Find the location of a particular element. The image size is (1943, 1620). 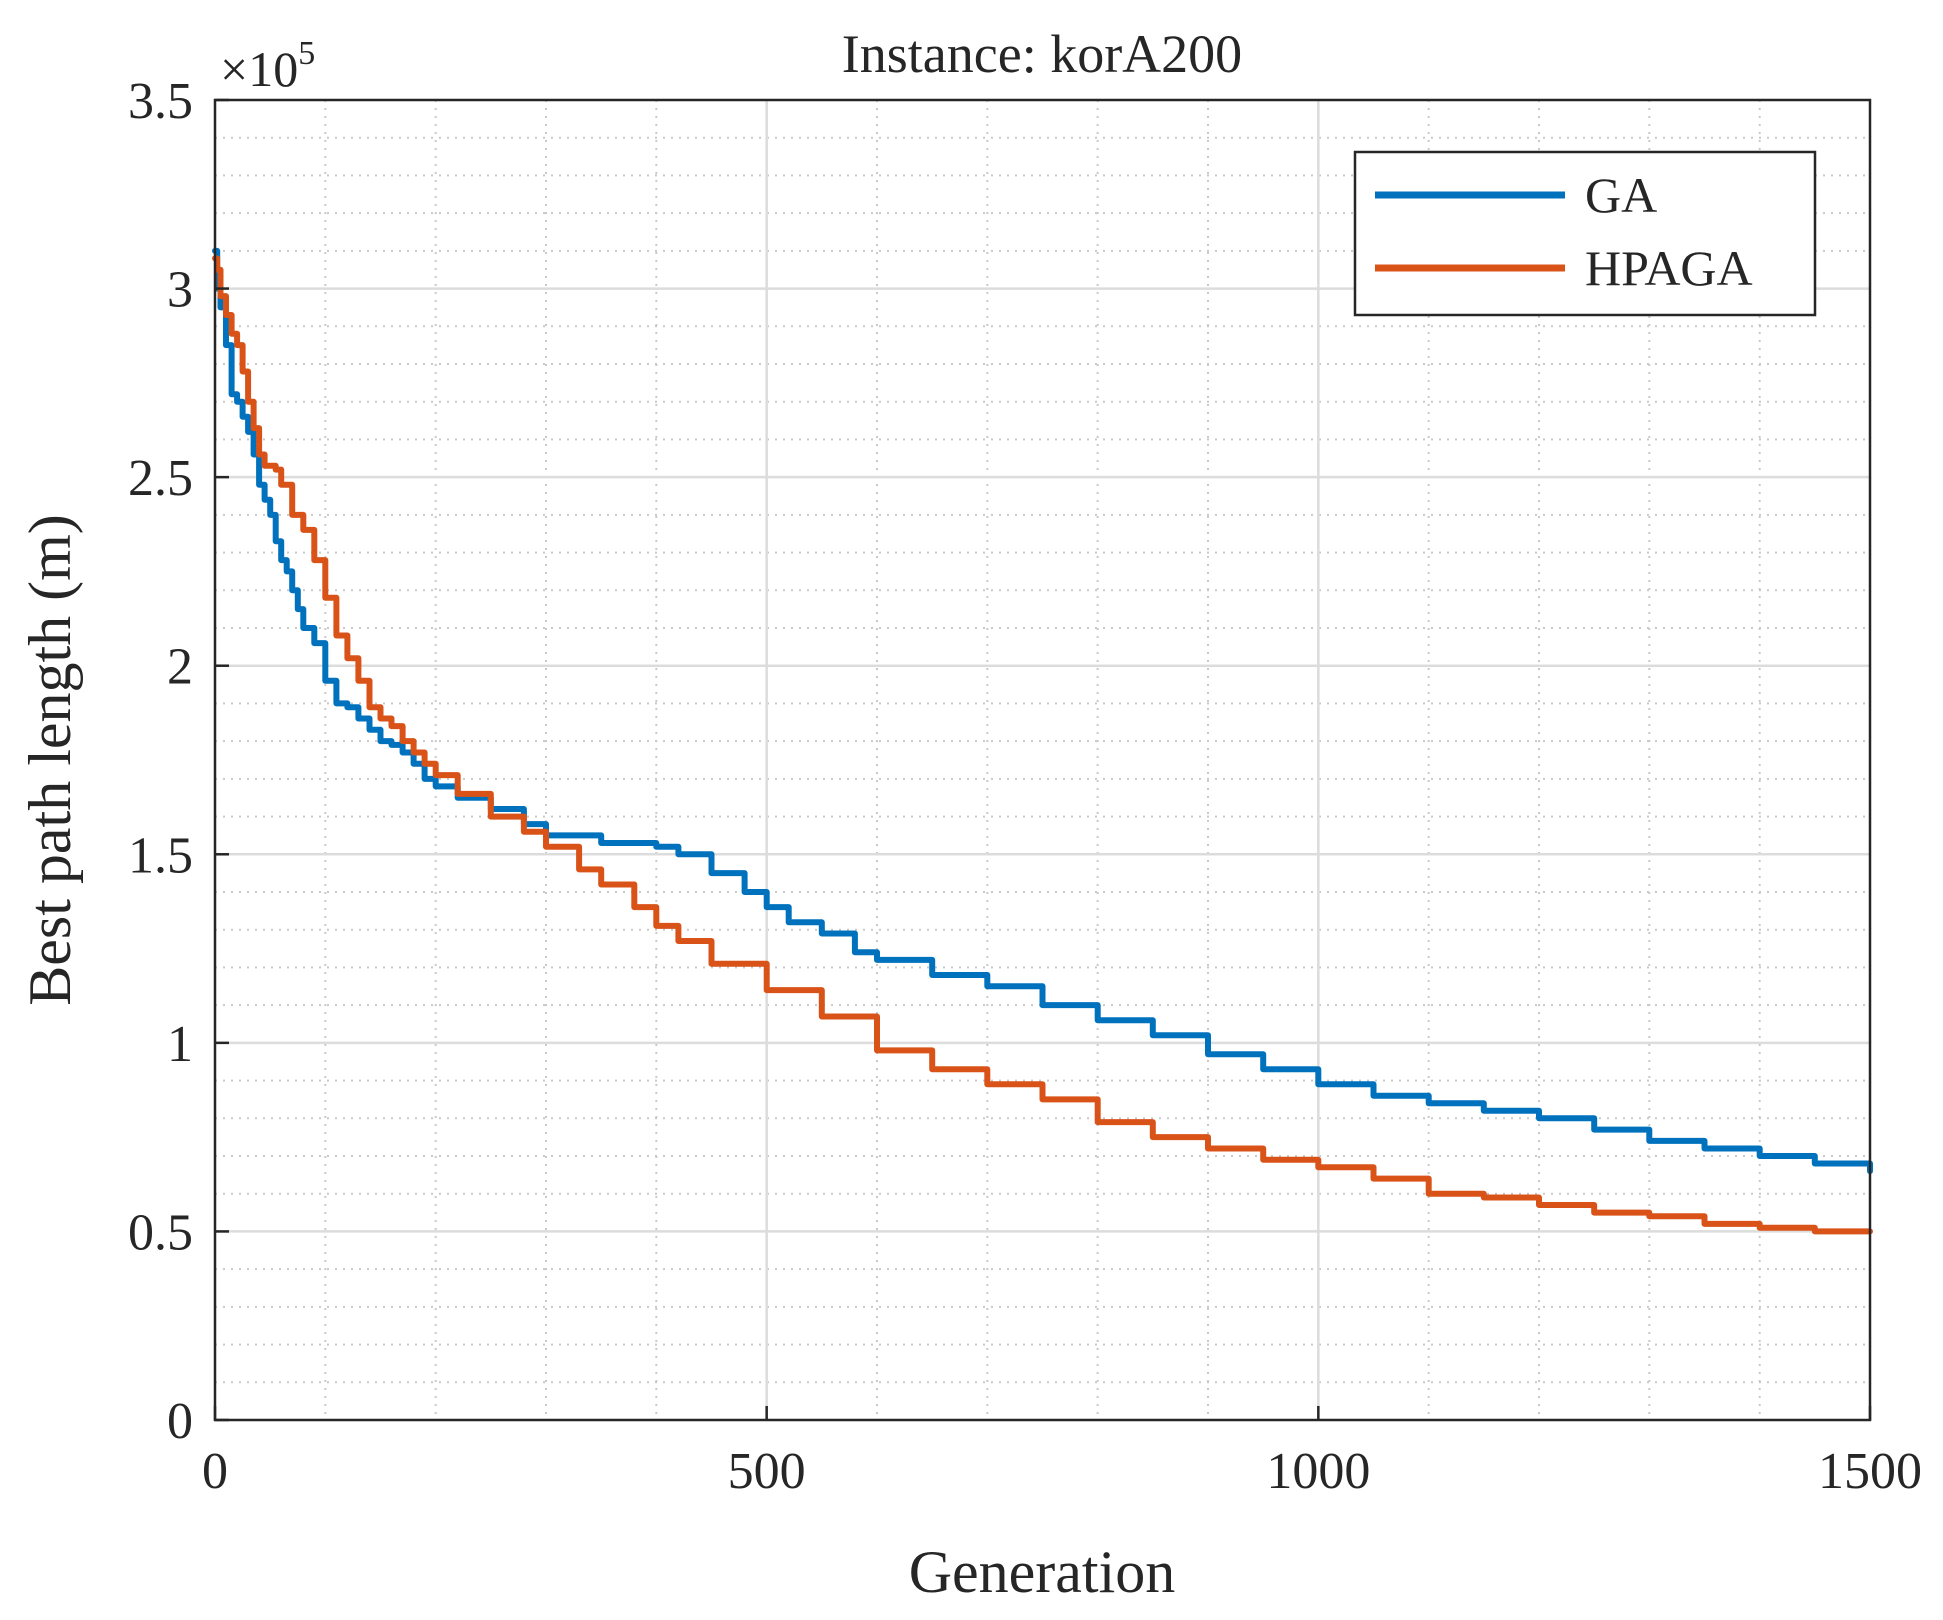

legend-box is located at coordinates (1585, 233).